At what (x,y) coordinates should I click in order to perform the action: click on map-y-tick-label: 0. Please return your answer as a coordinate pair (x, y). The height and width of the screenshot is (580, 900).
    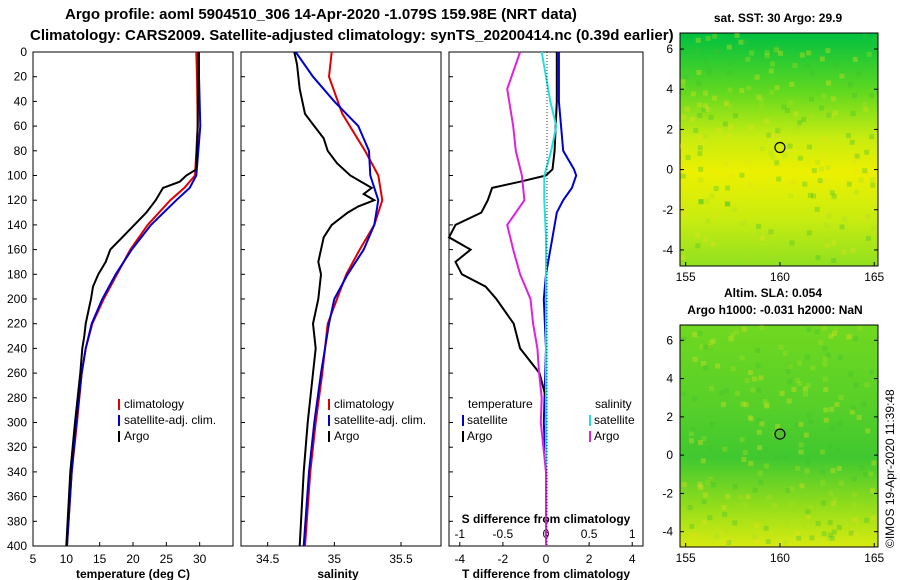
    Looking at the image, I should click on (669, 170).